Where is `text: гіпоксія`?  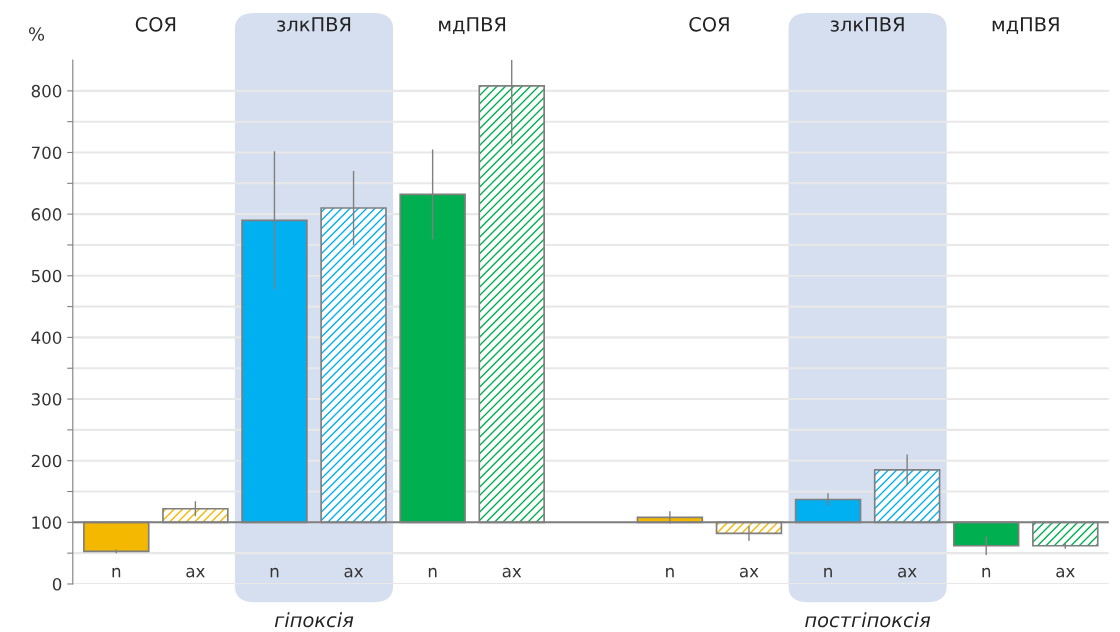
text: гіпоксія is located at coordinates (314, 620).